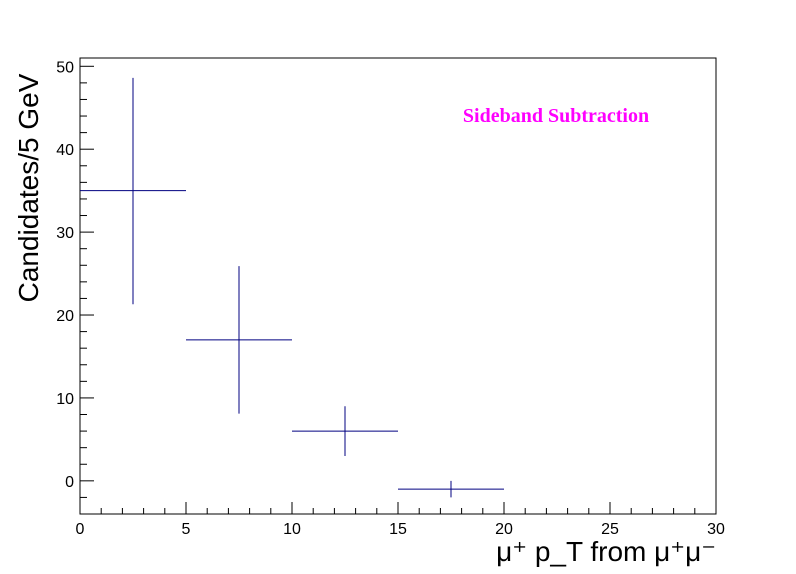 The image size is (796, 574). I want to click on y-axis-label: Candidates/5 GeV, so click(28, 187).